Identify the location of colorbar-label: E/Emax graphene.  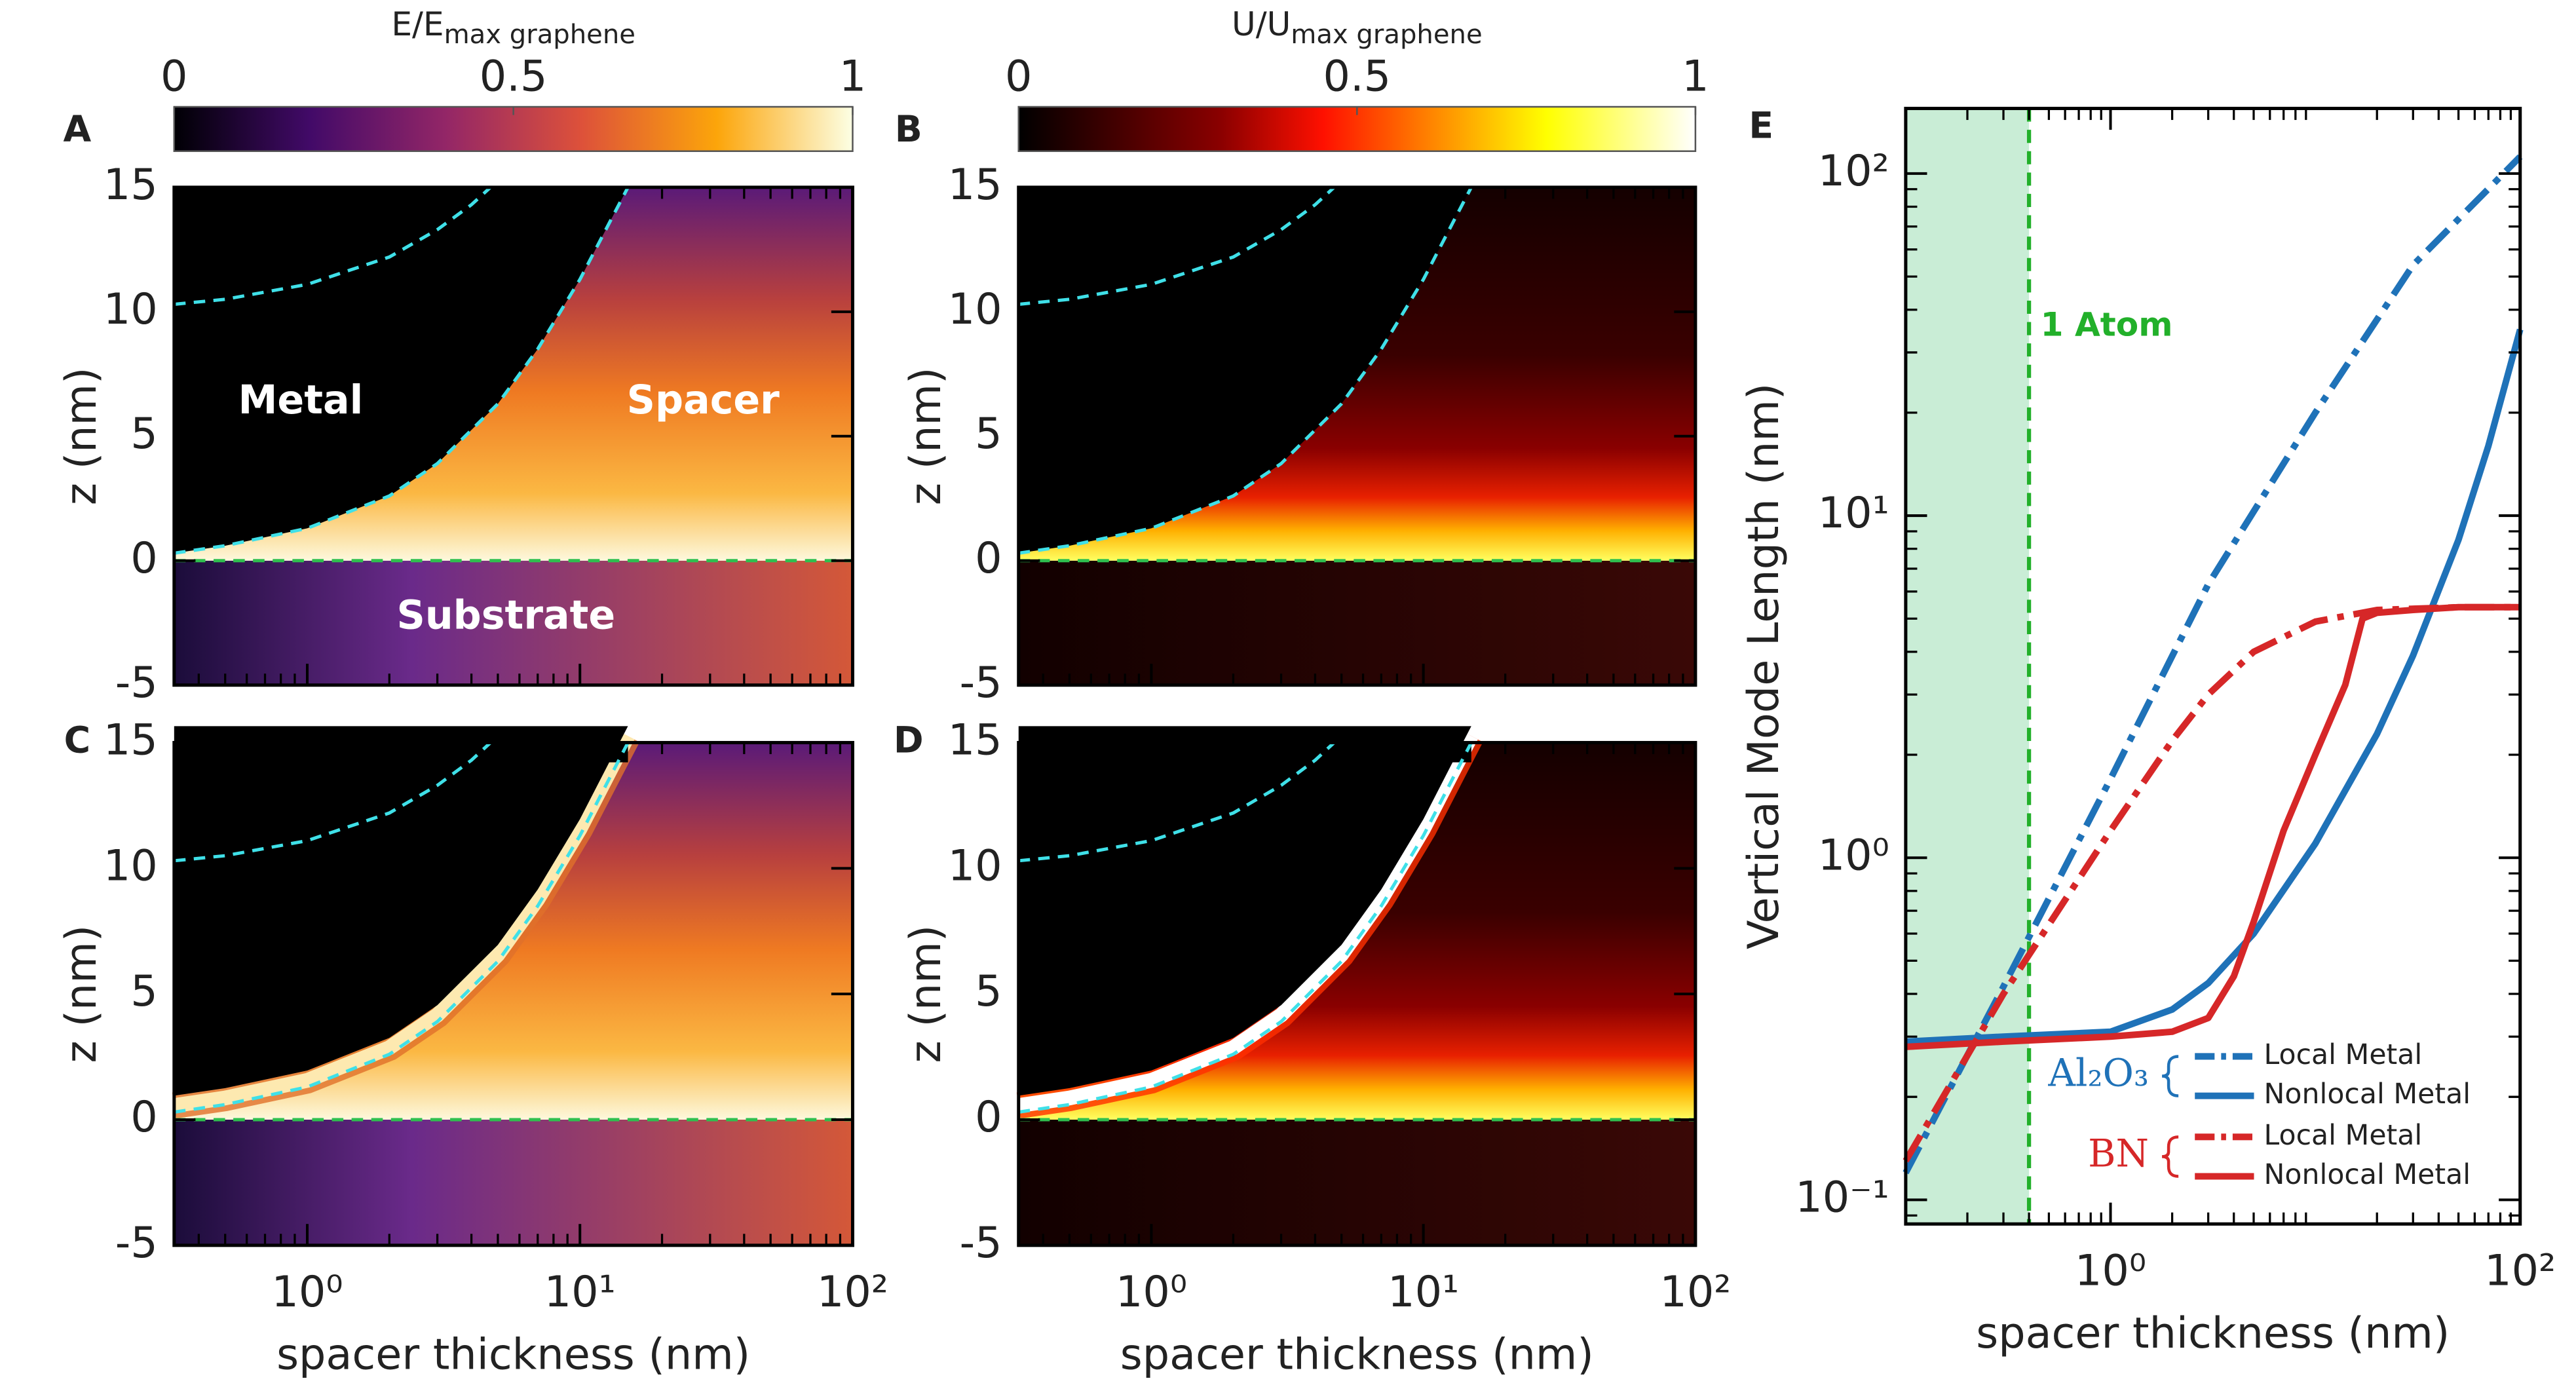
(513, 27).